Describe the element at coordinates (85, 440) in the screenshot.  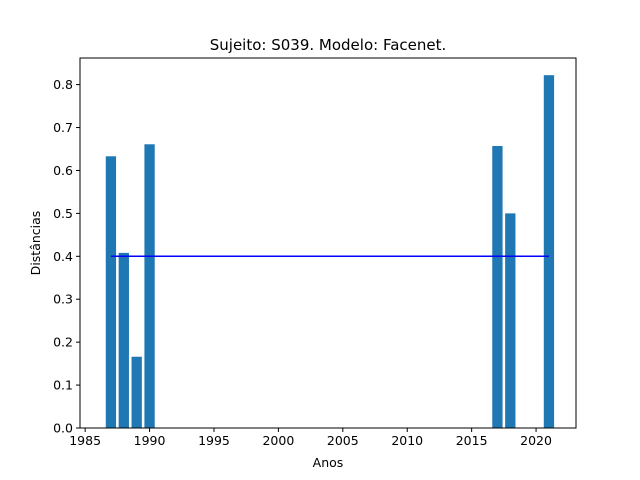
I see `x-tick-label-1985: 1985` at that location.